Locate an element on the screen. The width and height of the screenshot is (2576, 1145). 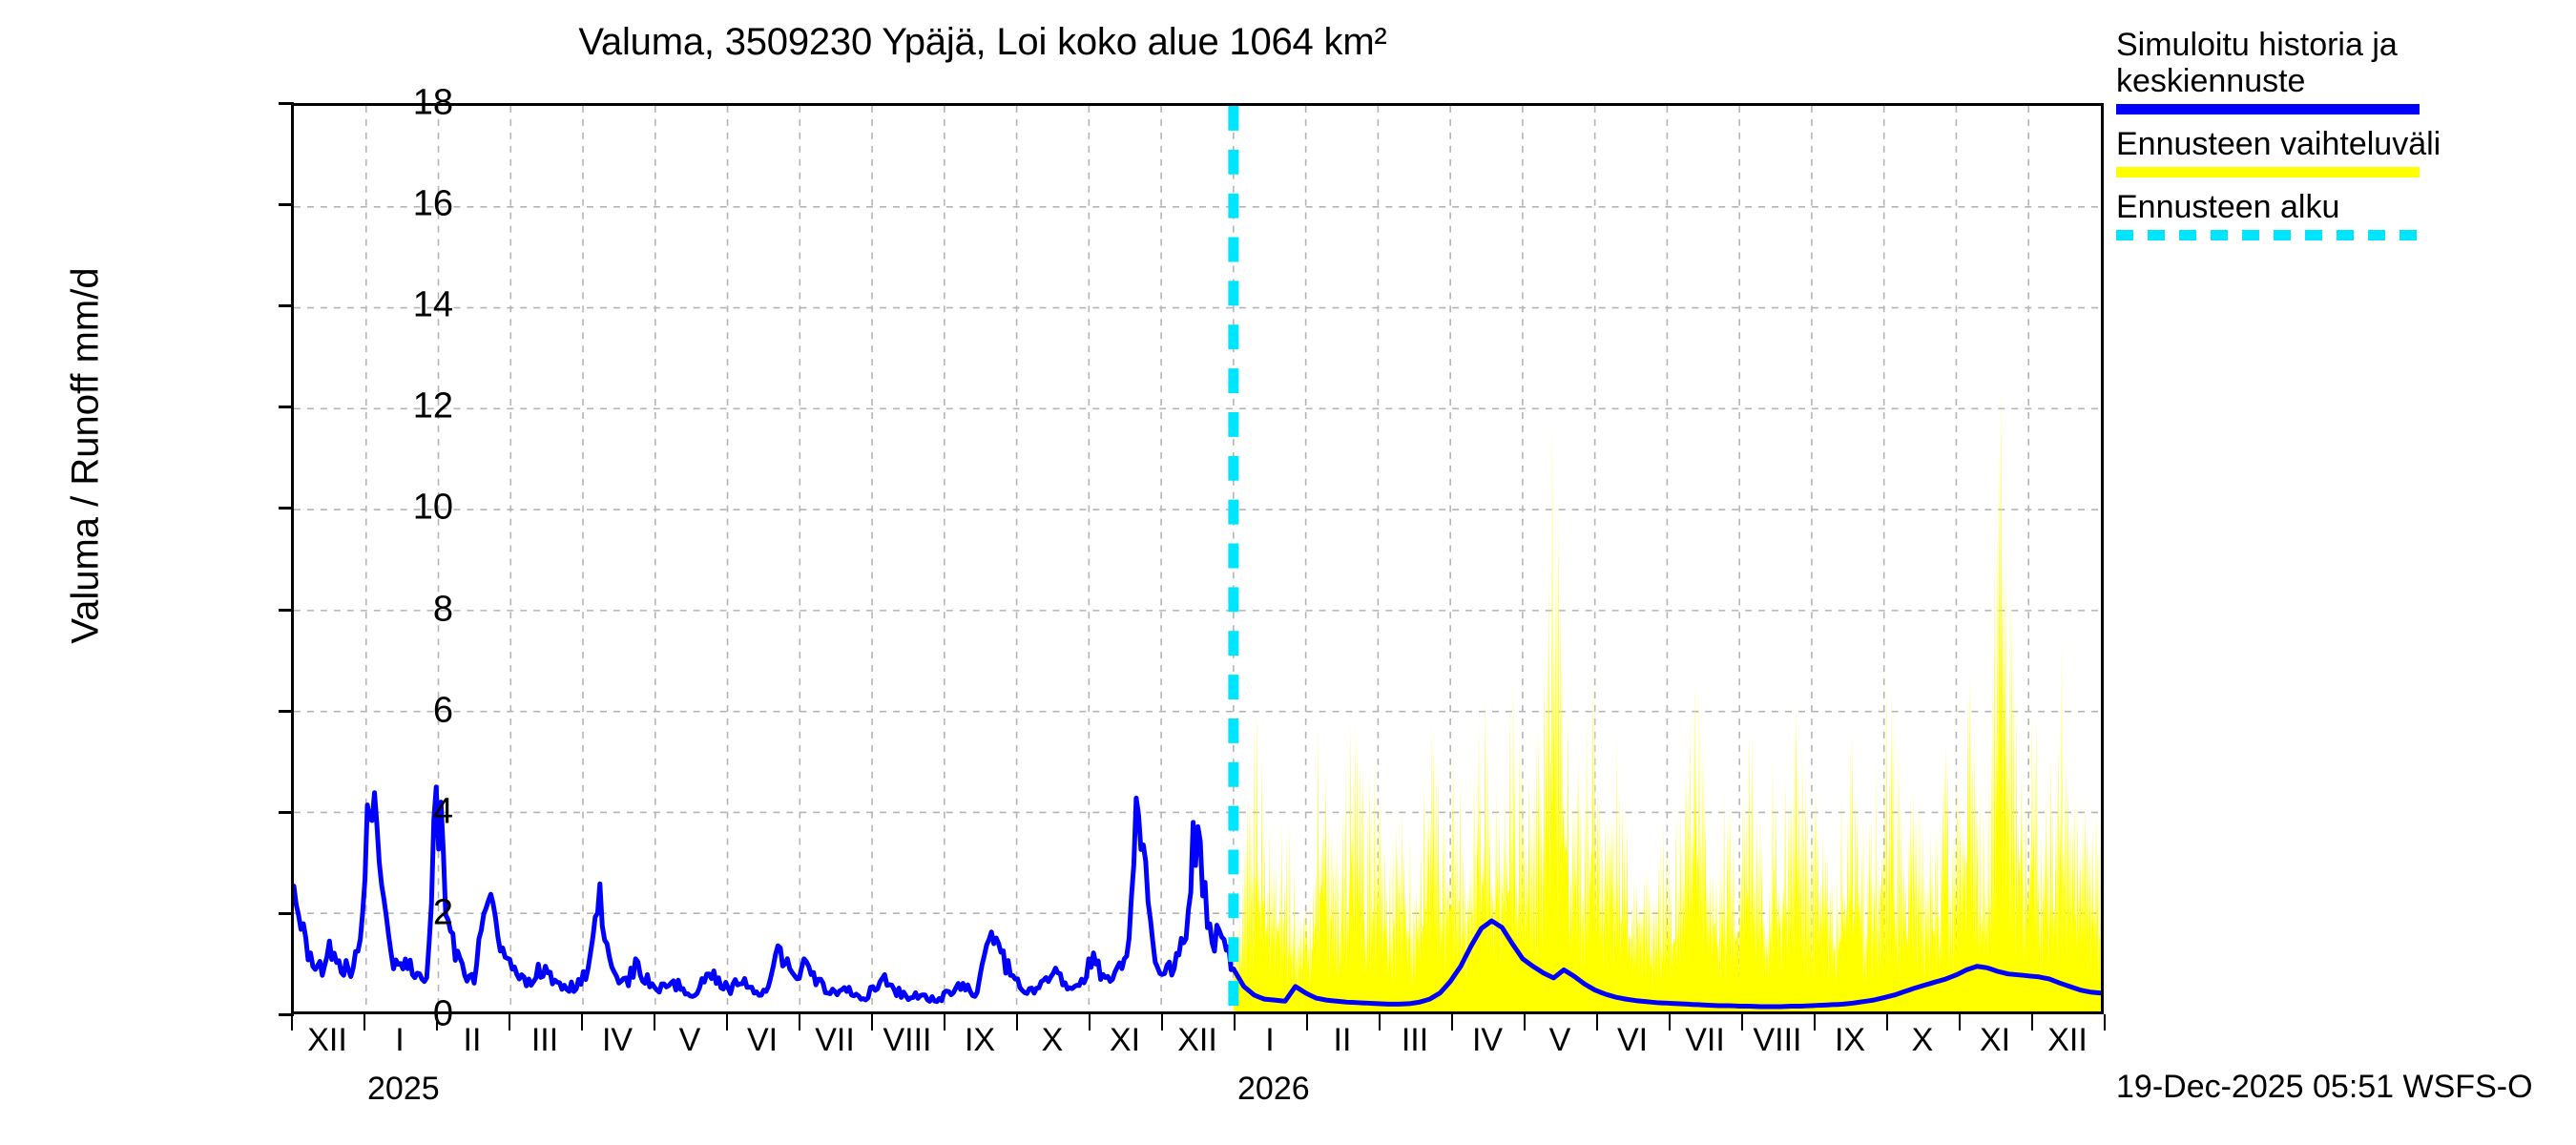
y-tick-label: 14 is located at coordinates (432, 304).